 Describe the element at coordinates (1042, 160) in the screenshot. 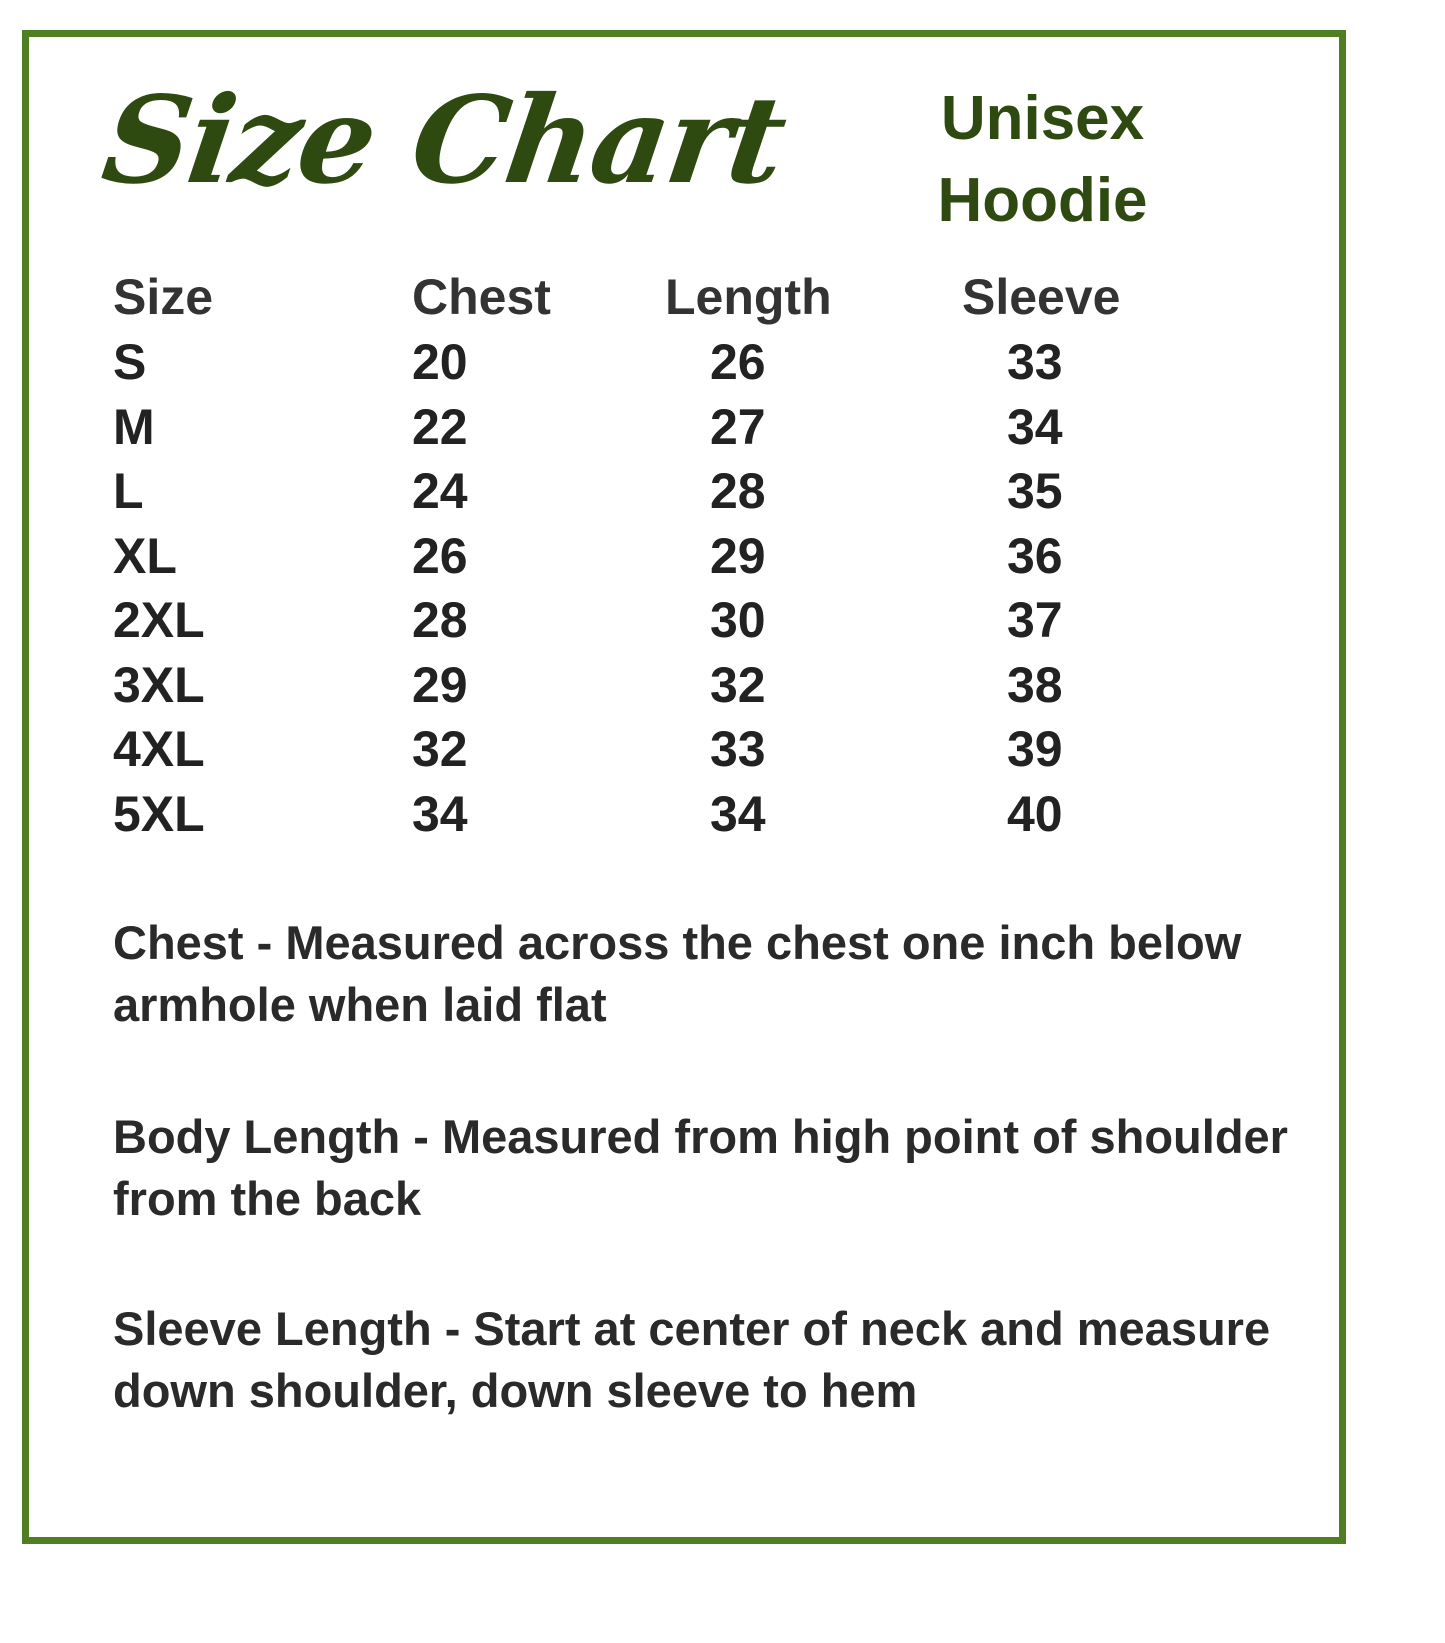

I see `product-subtitle: Unisex Hoodie` at that location.